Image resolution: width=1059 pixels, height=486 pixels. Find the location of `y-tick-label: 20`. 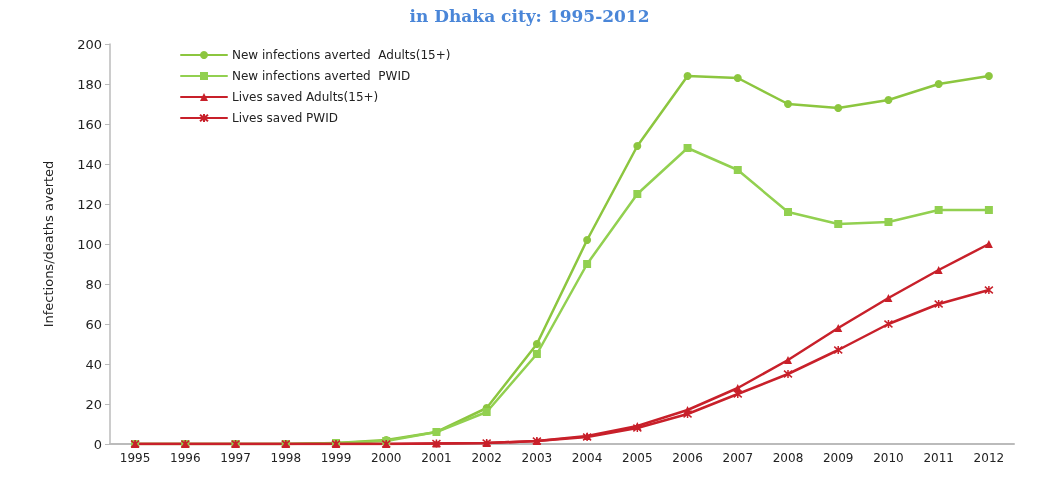

y-tick-label: 20 is located at coordinates (93, 404).